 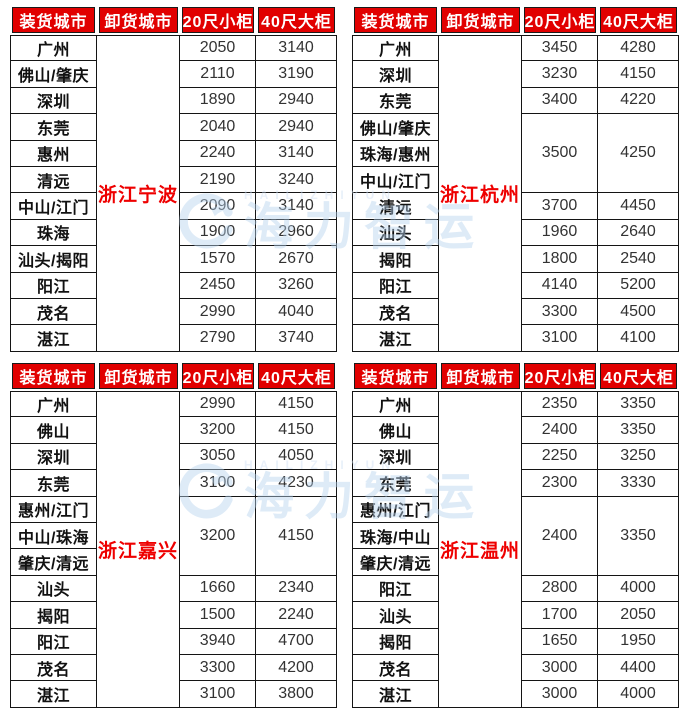 What do you see at coordinates (173, 312) in the screenshot?
I see `table-row: 茂名 2990 4040` at bounding box center [173, 312].